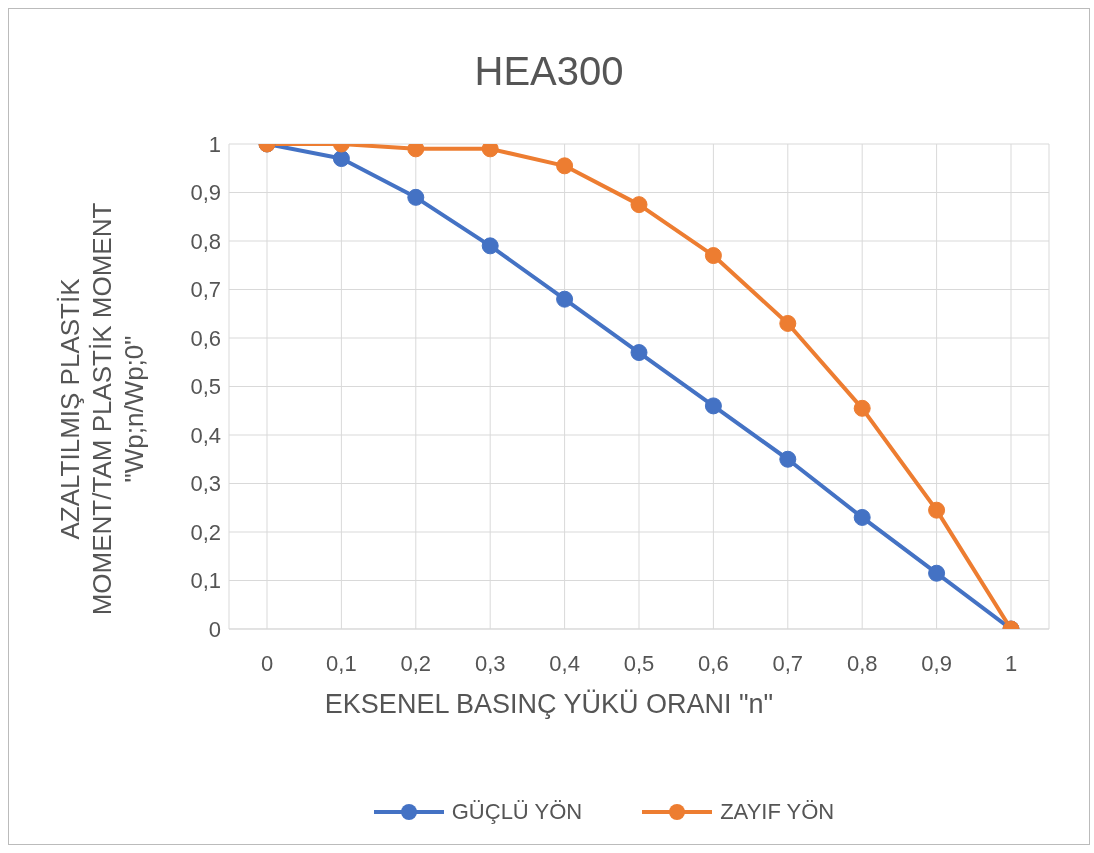 The width and height of the screenshot is (1094, 853). What do you see at coordinates (490, 663) in the screenshot?
I see `x-tick-label: 0,3` at bounding box center [490, 663].